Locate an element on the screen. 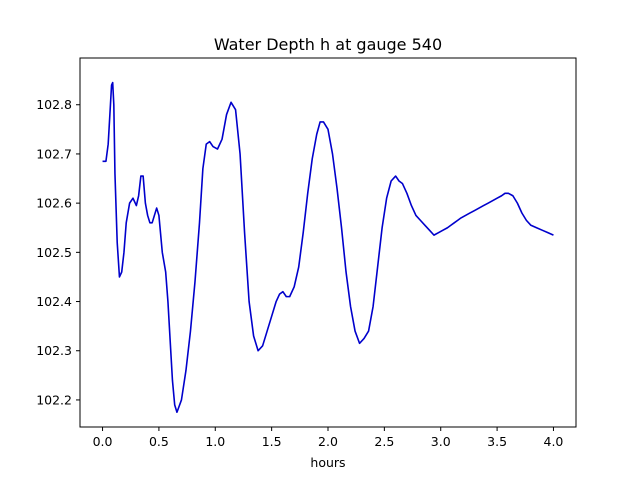 The image size is (640, 480). y-tick-label: 102.2 is located at coordinates (54, 399).